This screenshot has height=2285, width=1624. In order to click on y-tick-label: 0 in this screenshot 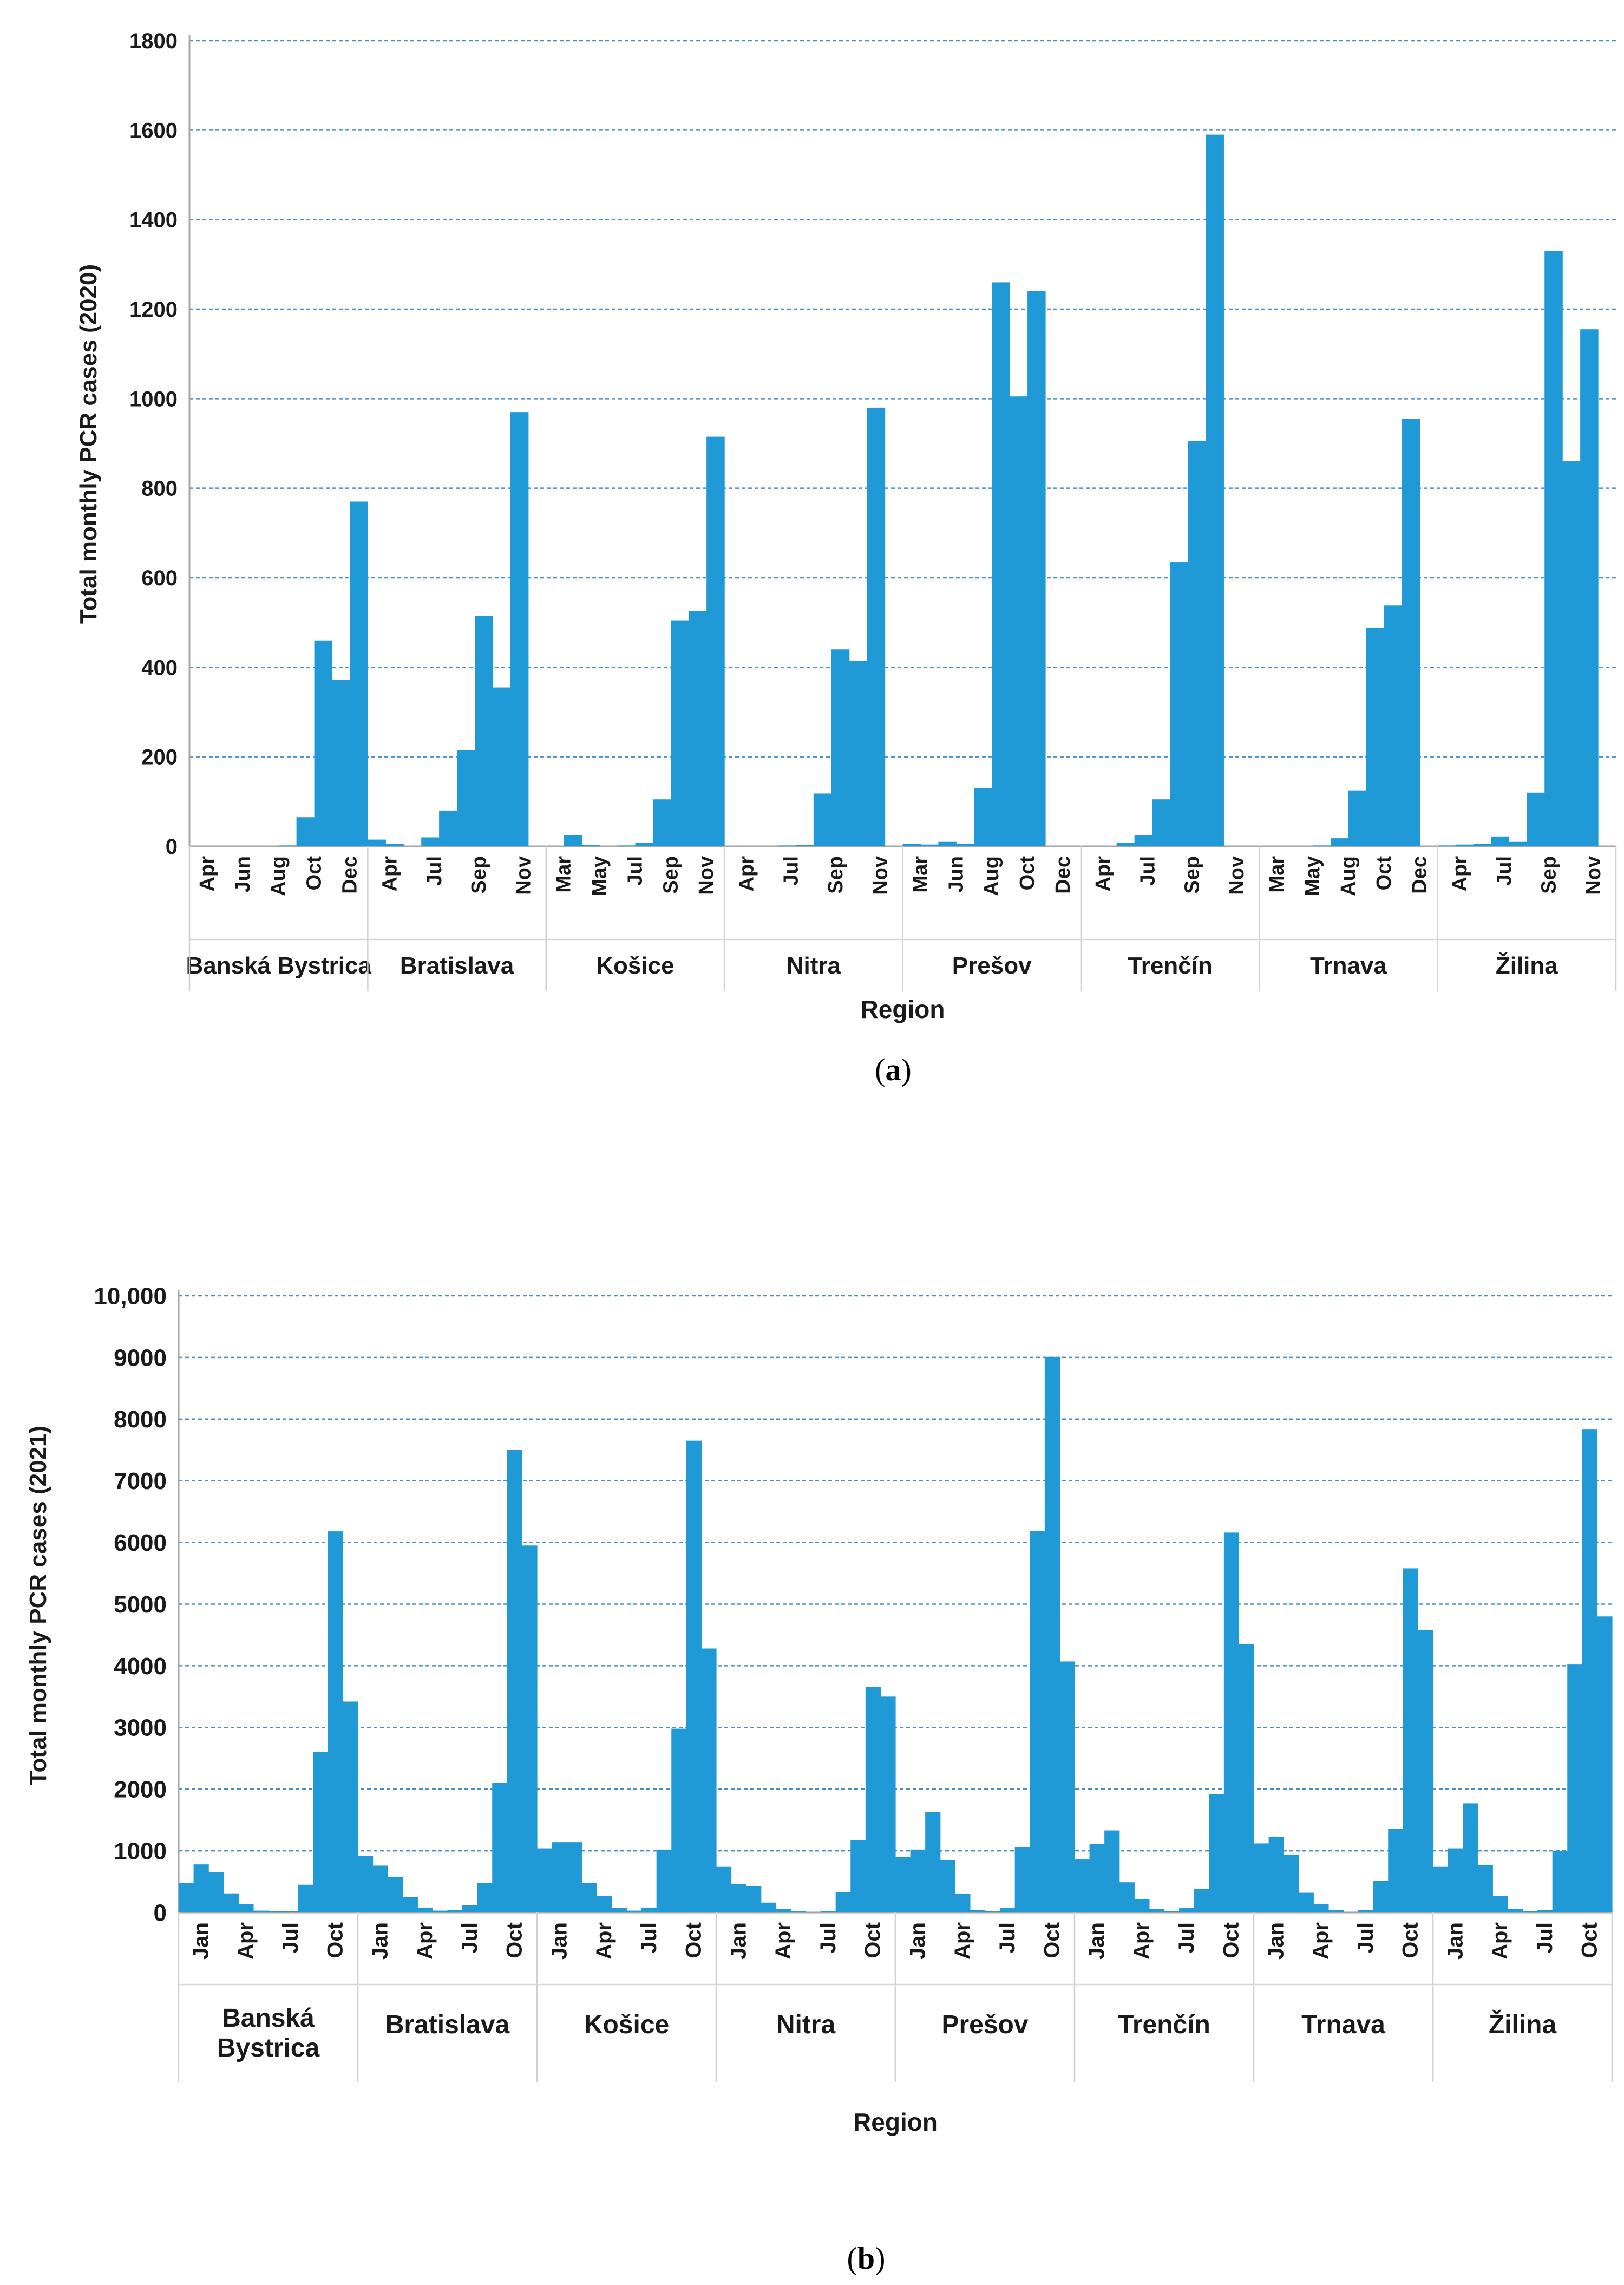, I will do `click(172, 847)`.